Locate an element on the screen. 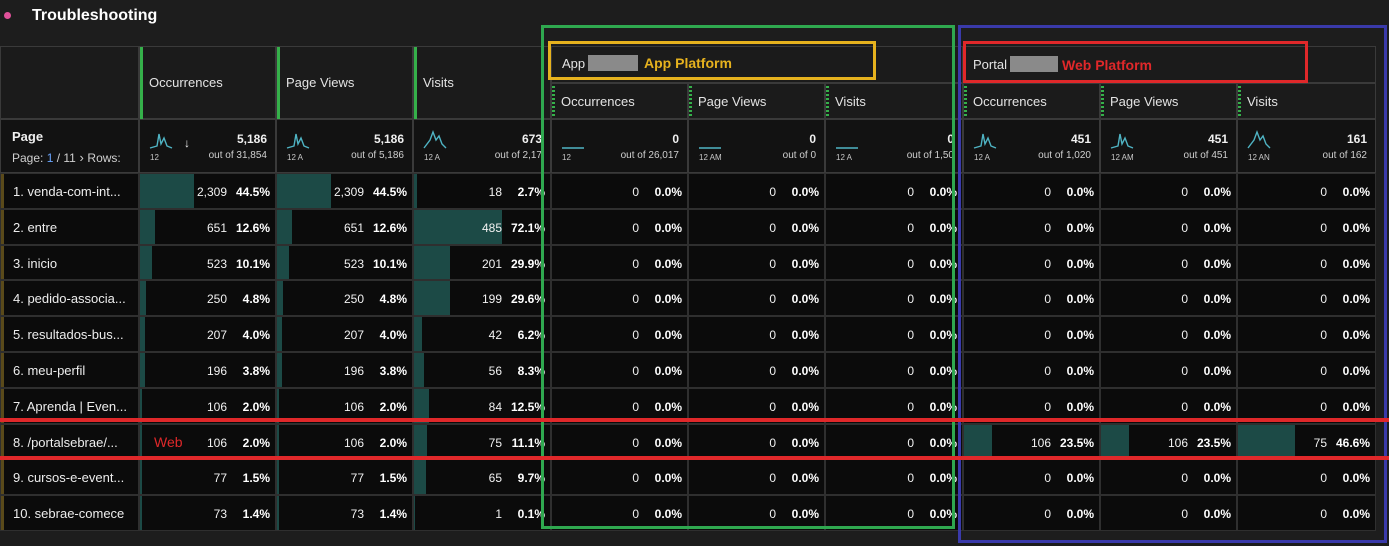 The image size is (1389, 546). row-8-cell-2: 106 2.0% is located at coordinates (344, 441).